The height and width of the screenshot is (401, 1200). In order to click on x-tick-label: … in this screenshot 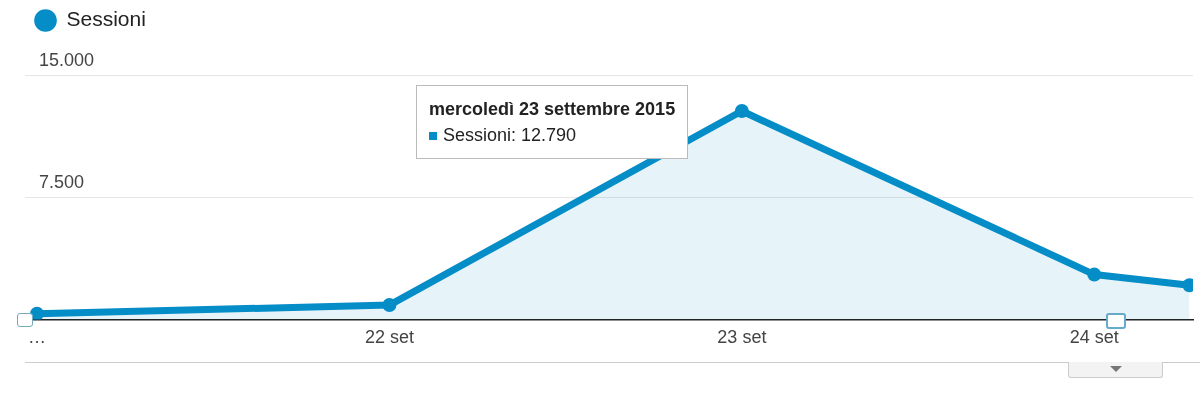, I will do `click(36, 337)`.